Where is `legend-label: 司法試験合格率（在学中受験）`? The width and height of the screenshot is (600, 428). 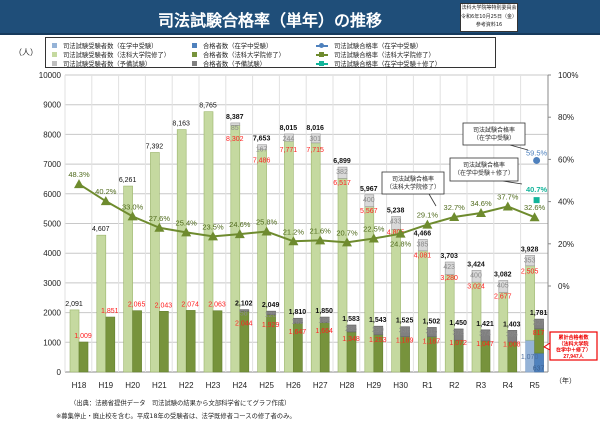
legend-label: 司法試験合格率（在学中受験） is located at coordinates (378, 46).